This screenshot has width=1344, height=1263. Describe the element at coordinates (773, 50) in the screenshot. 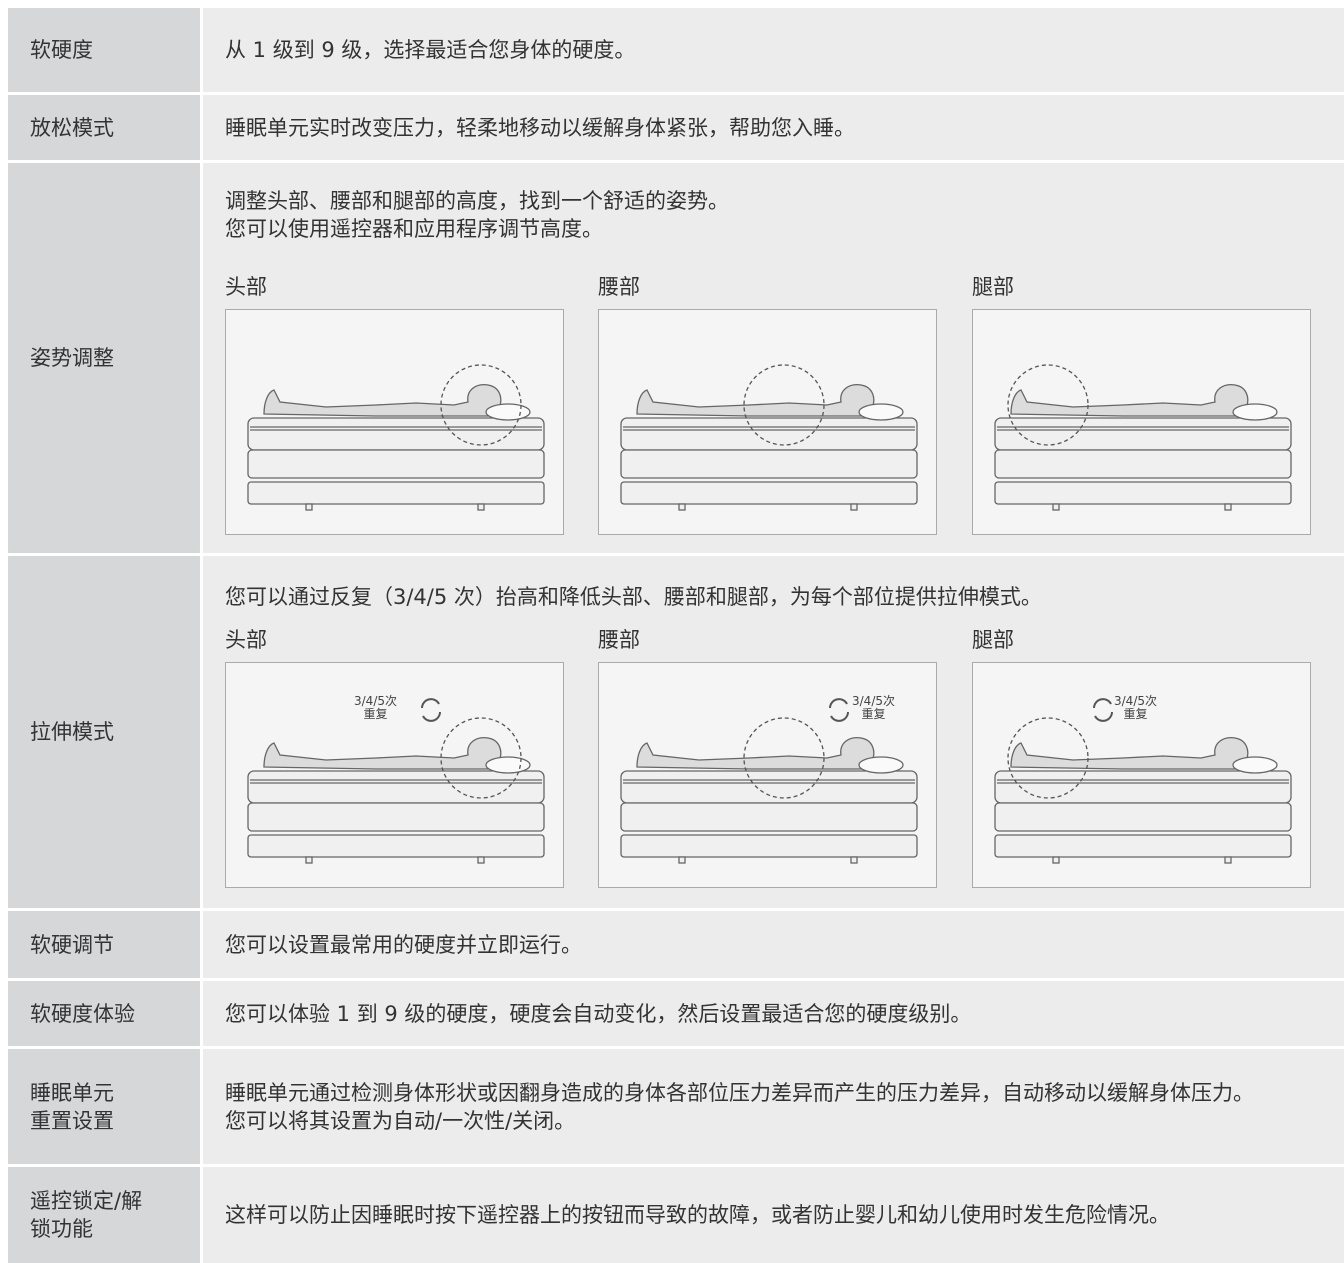

I see `row-content: 从 1 级到 9 级，选择最适合您身体的硬度。` at that location.